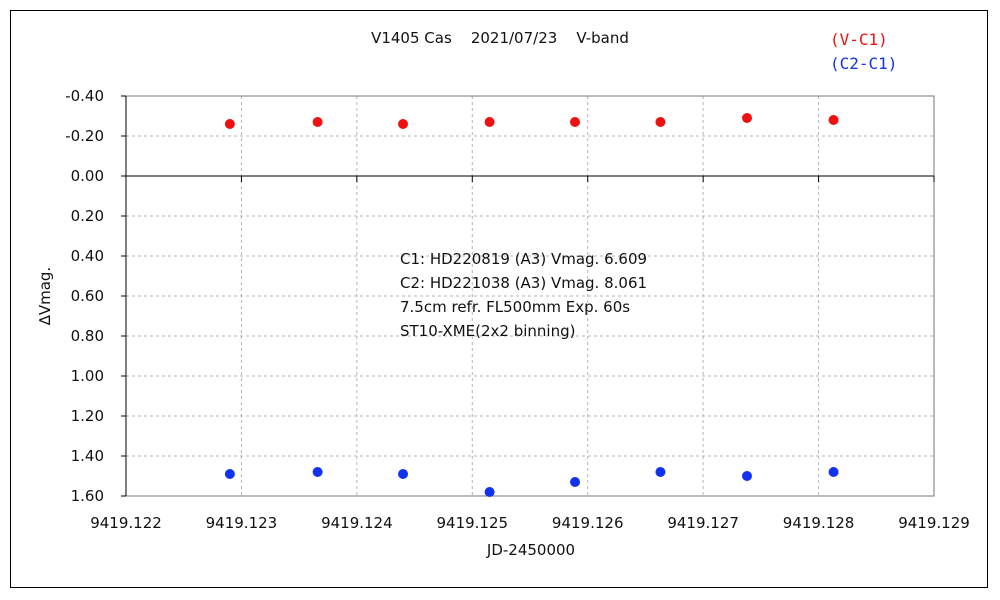  Describe the element at coordinates (242, 523) in the screenshot. I see `x-tick-label: 9419.123` at that location.